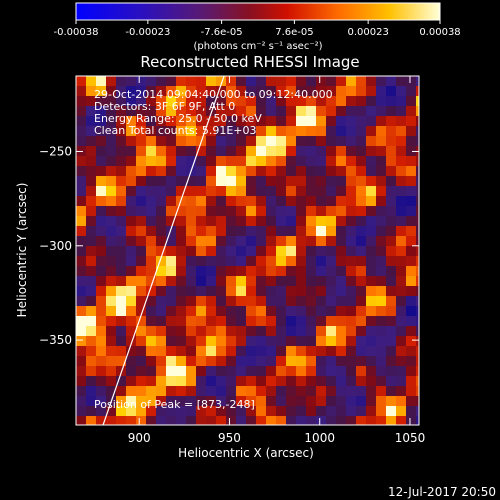  What do you see at coordinates (213, 94) in the screenshot?
I see `annotation-line: 29-Oct-2014 09:04:40.000 to 09:12:40.000` at bounding box center [213, 94].